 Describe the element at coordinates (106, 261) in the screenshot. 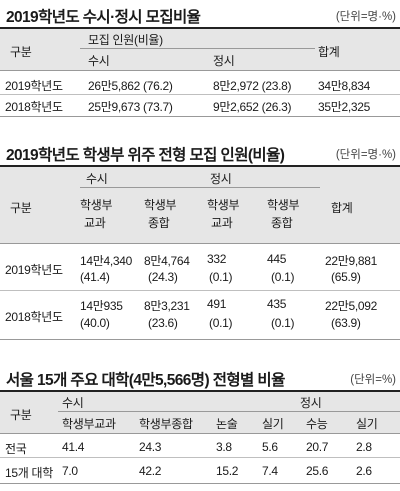

I see `cell-value: 14만4,340` at that location.